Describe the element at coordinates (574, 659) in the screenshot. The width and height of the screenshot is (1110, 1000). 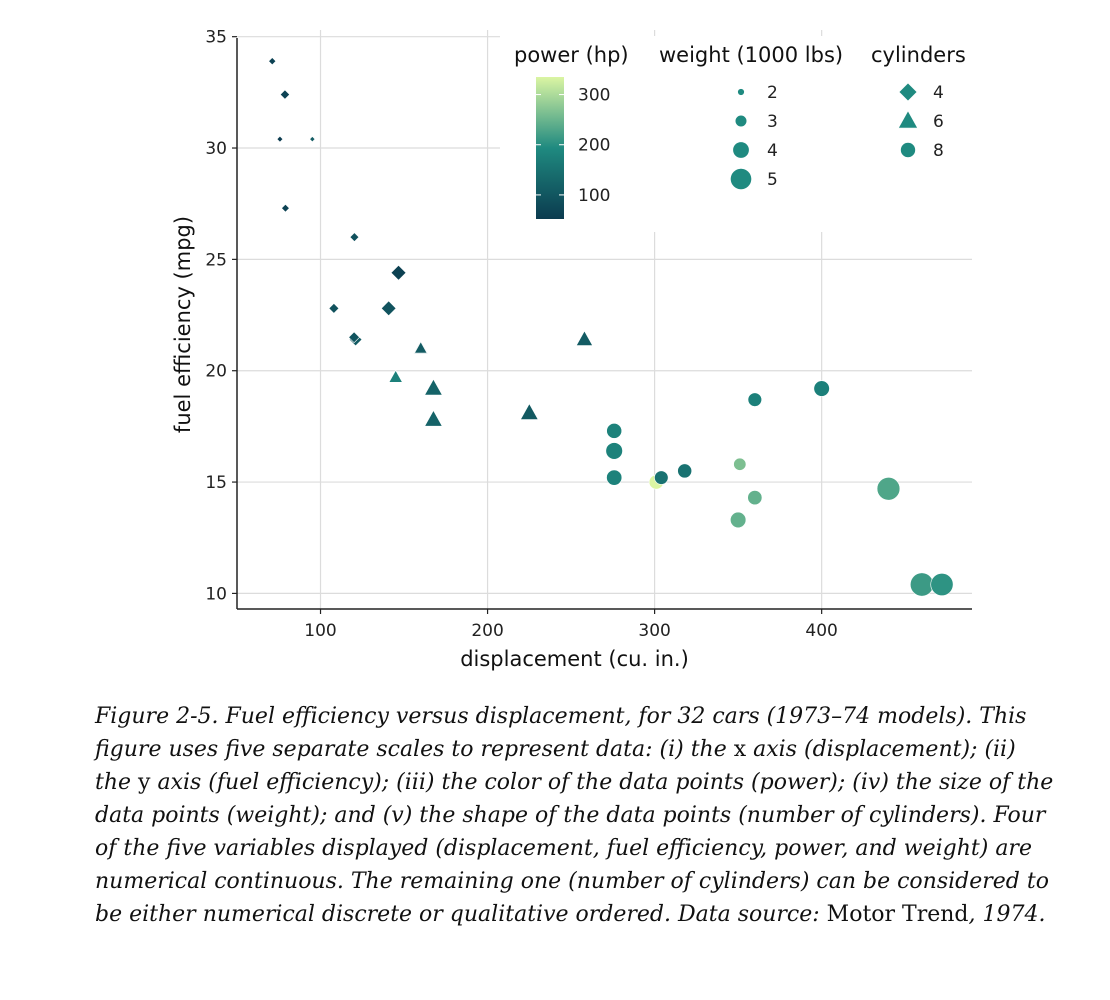
I see `x-axis-title: displacement (cu. in.)` at that location.